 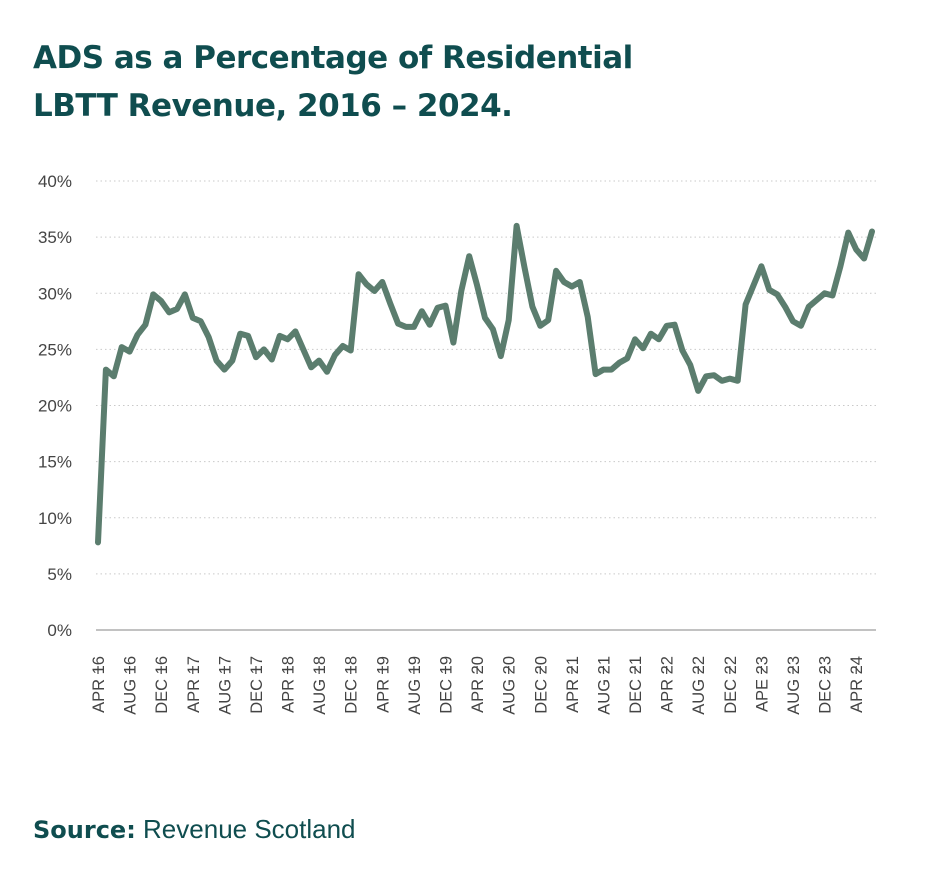 What do you see at coordinates (352, 685) in the screenshot?
I see `x-tick-label: DEC 18` at bounding box center [352, 685].